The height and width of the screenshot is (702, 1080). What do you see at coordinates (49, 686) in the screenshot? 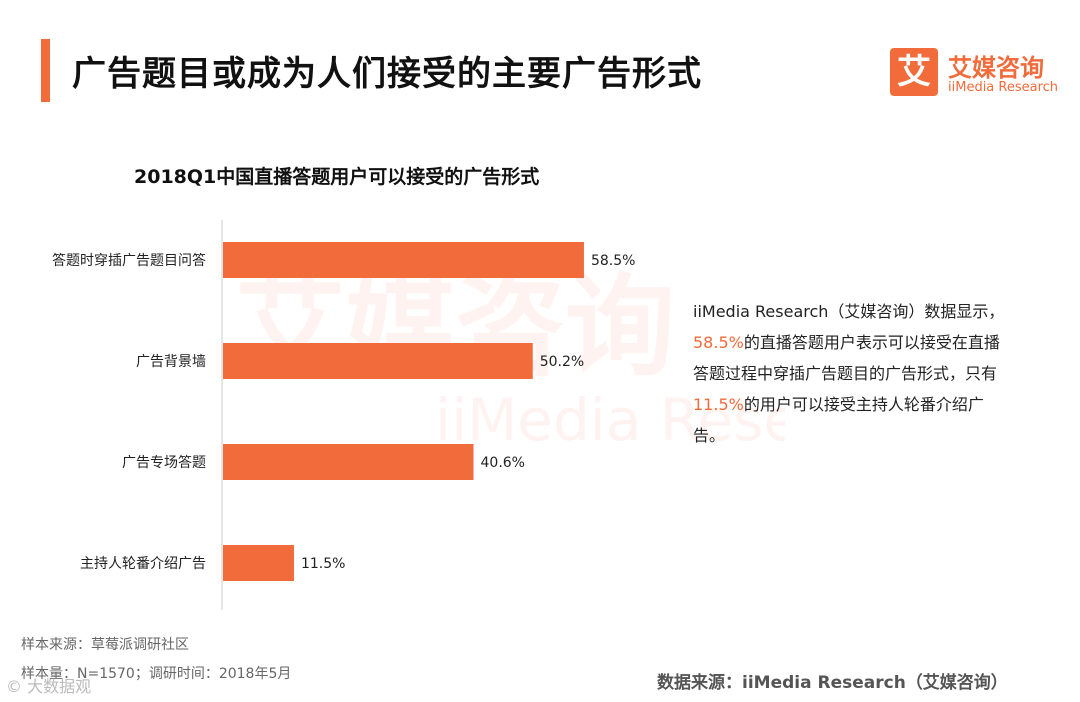
I see `credit-watermark: © 大数据观` at bounding box center [49, 686].